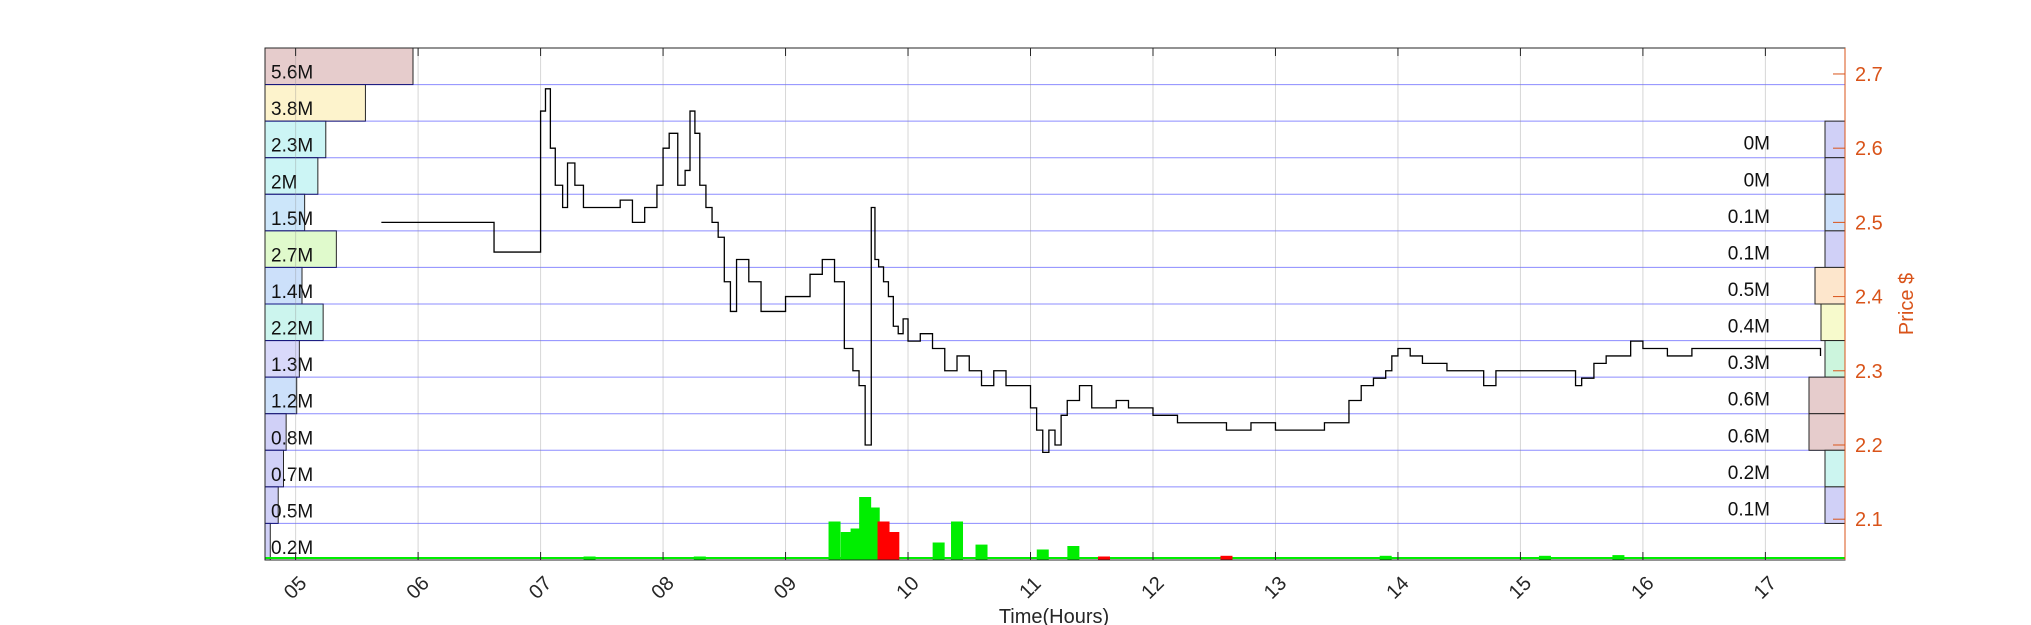 The height and width of the screenshot is (625, 2031). Describe the element at coordinates (1520, 587) in the screenshot. I see `x-tick-label: 15` at that location.